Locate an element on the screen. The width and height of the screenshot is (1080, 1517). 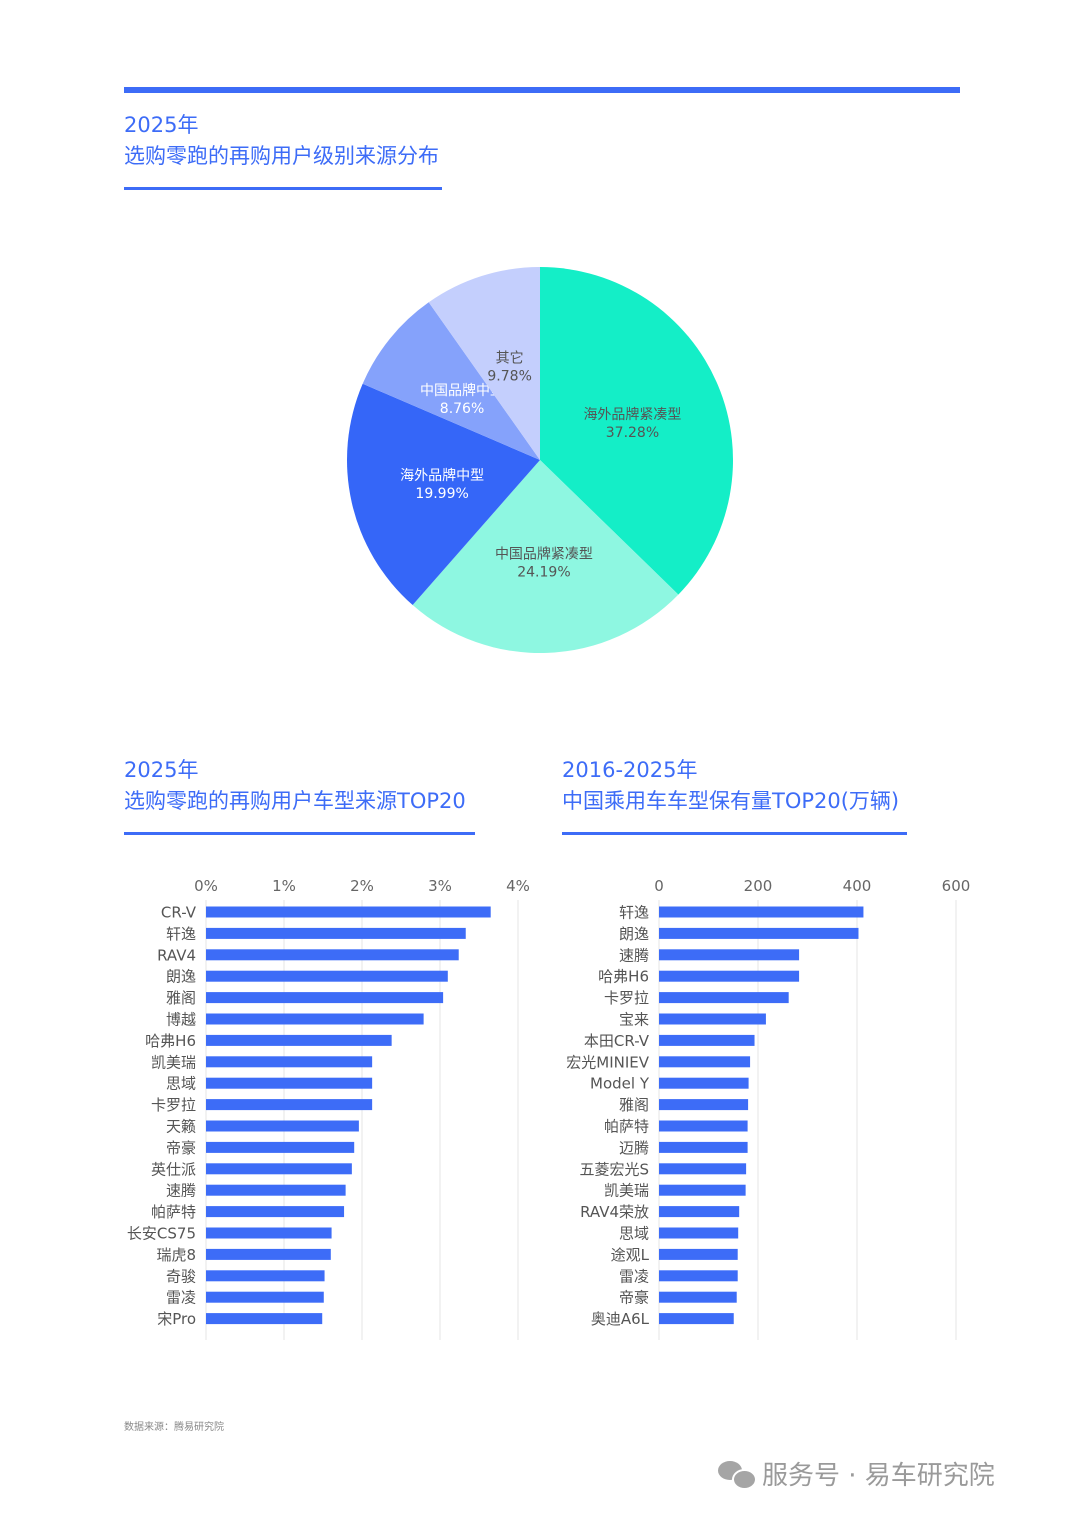
right-chart-tick-label: 200 is located at coordinates (758, 886).